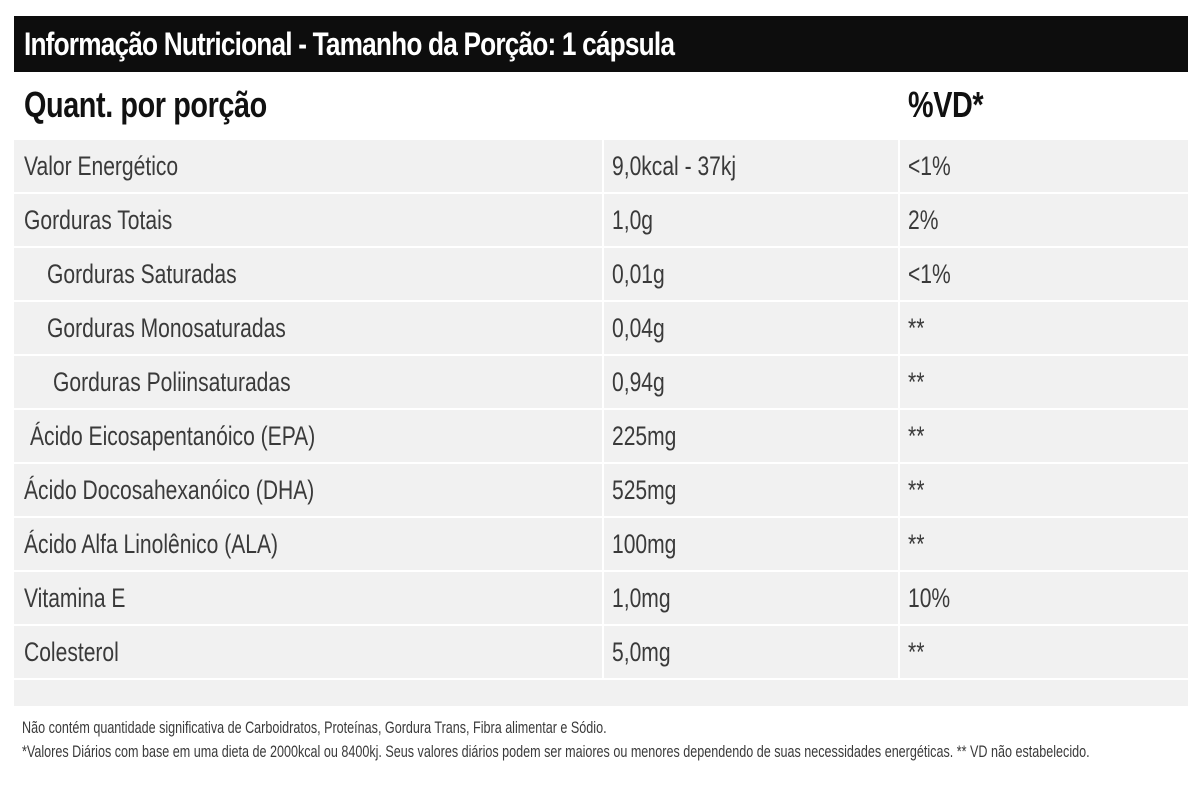  I want to click on nutrient-amount: 525mg, so click(644, 489).